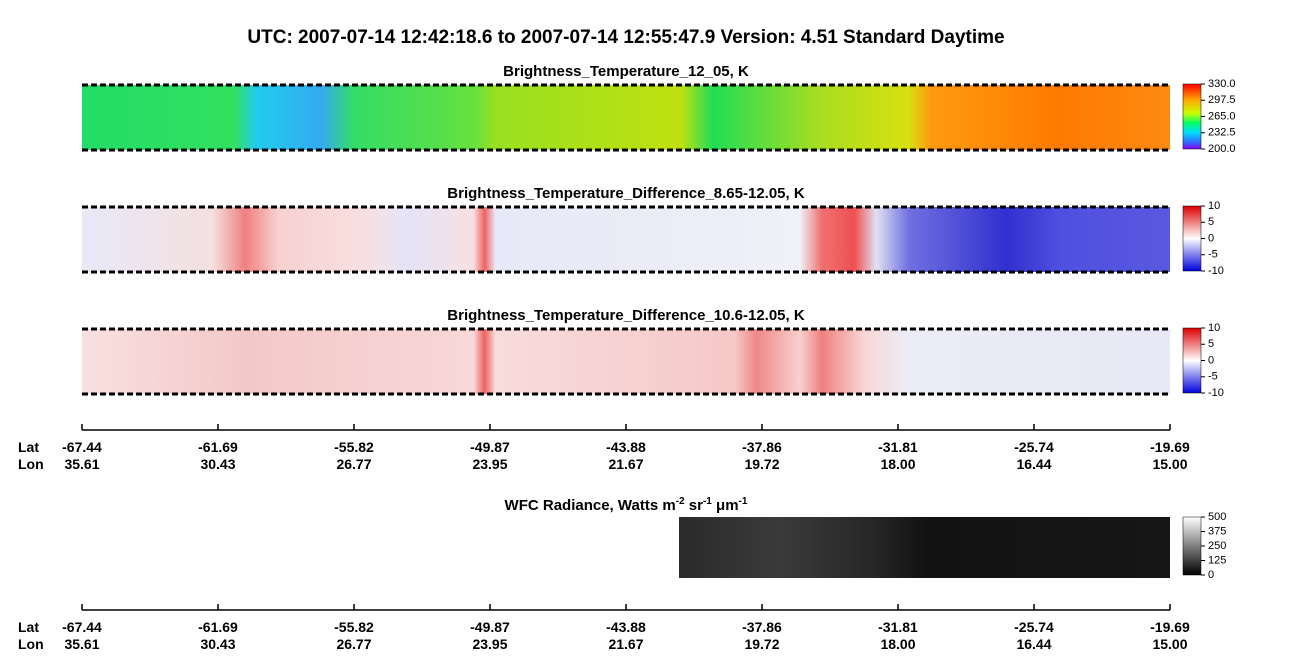 This screenshot has height=667, width=1300. I want to click on colorbar-label: 232.5, so click(1222, 133).